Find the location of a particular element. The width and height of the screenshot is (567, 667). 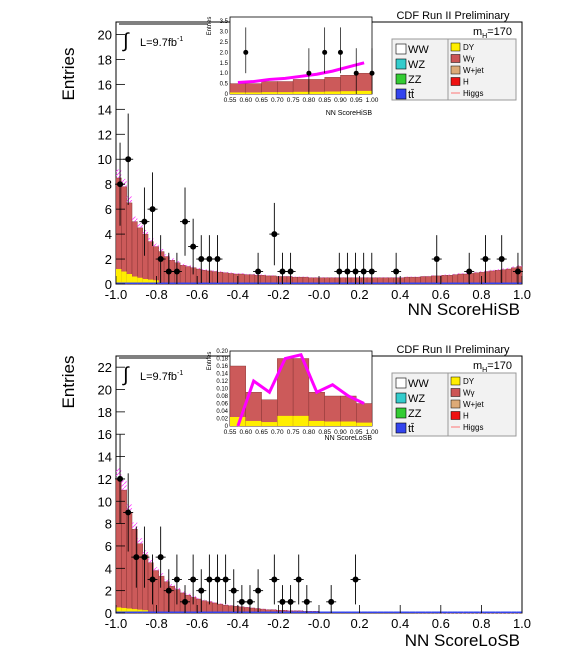

inset-x-tick-label: 0.95 is located at coordinates (356, 100).